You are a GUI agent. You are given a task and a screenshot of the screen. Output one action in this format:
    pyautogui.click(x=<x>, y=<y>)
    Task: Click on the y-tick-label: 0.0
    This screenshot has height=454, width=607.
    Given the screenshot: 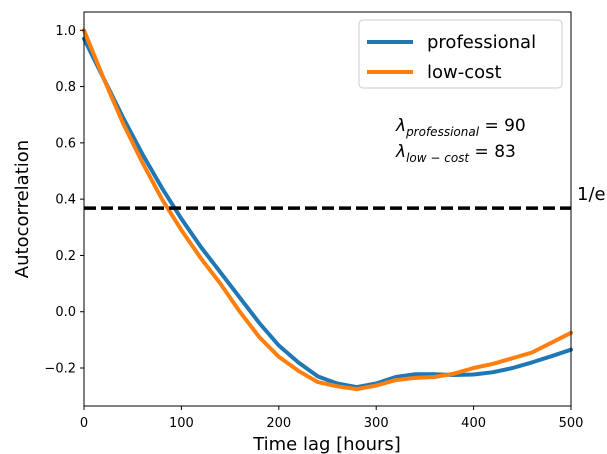 What is the action you would take?
    pyautogui.click(x=65, y=312)
    